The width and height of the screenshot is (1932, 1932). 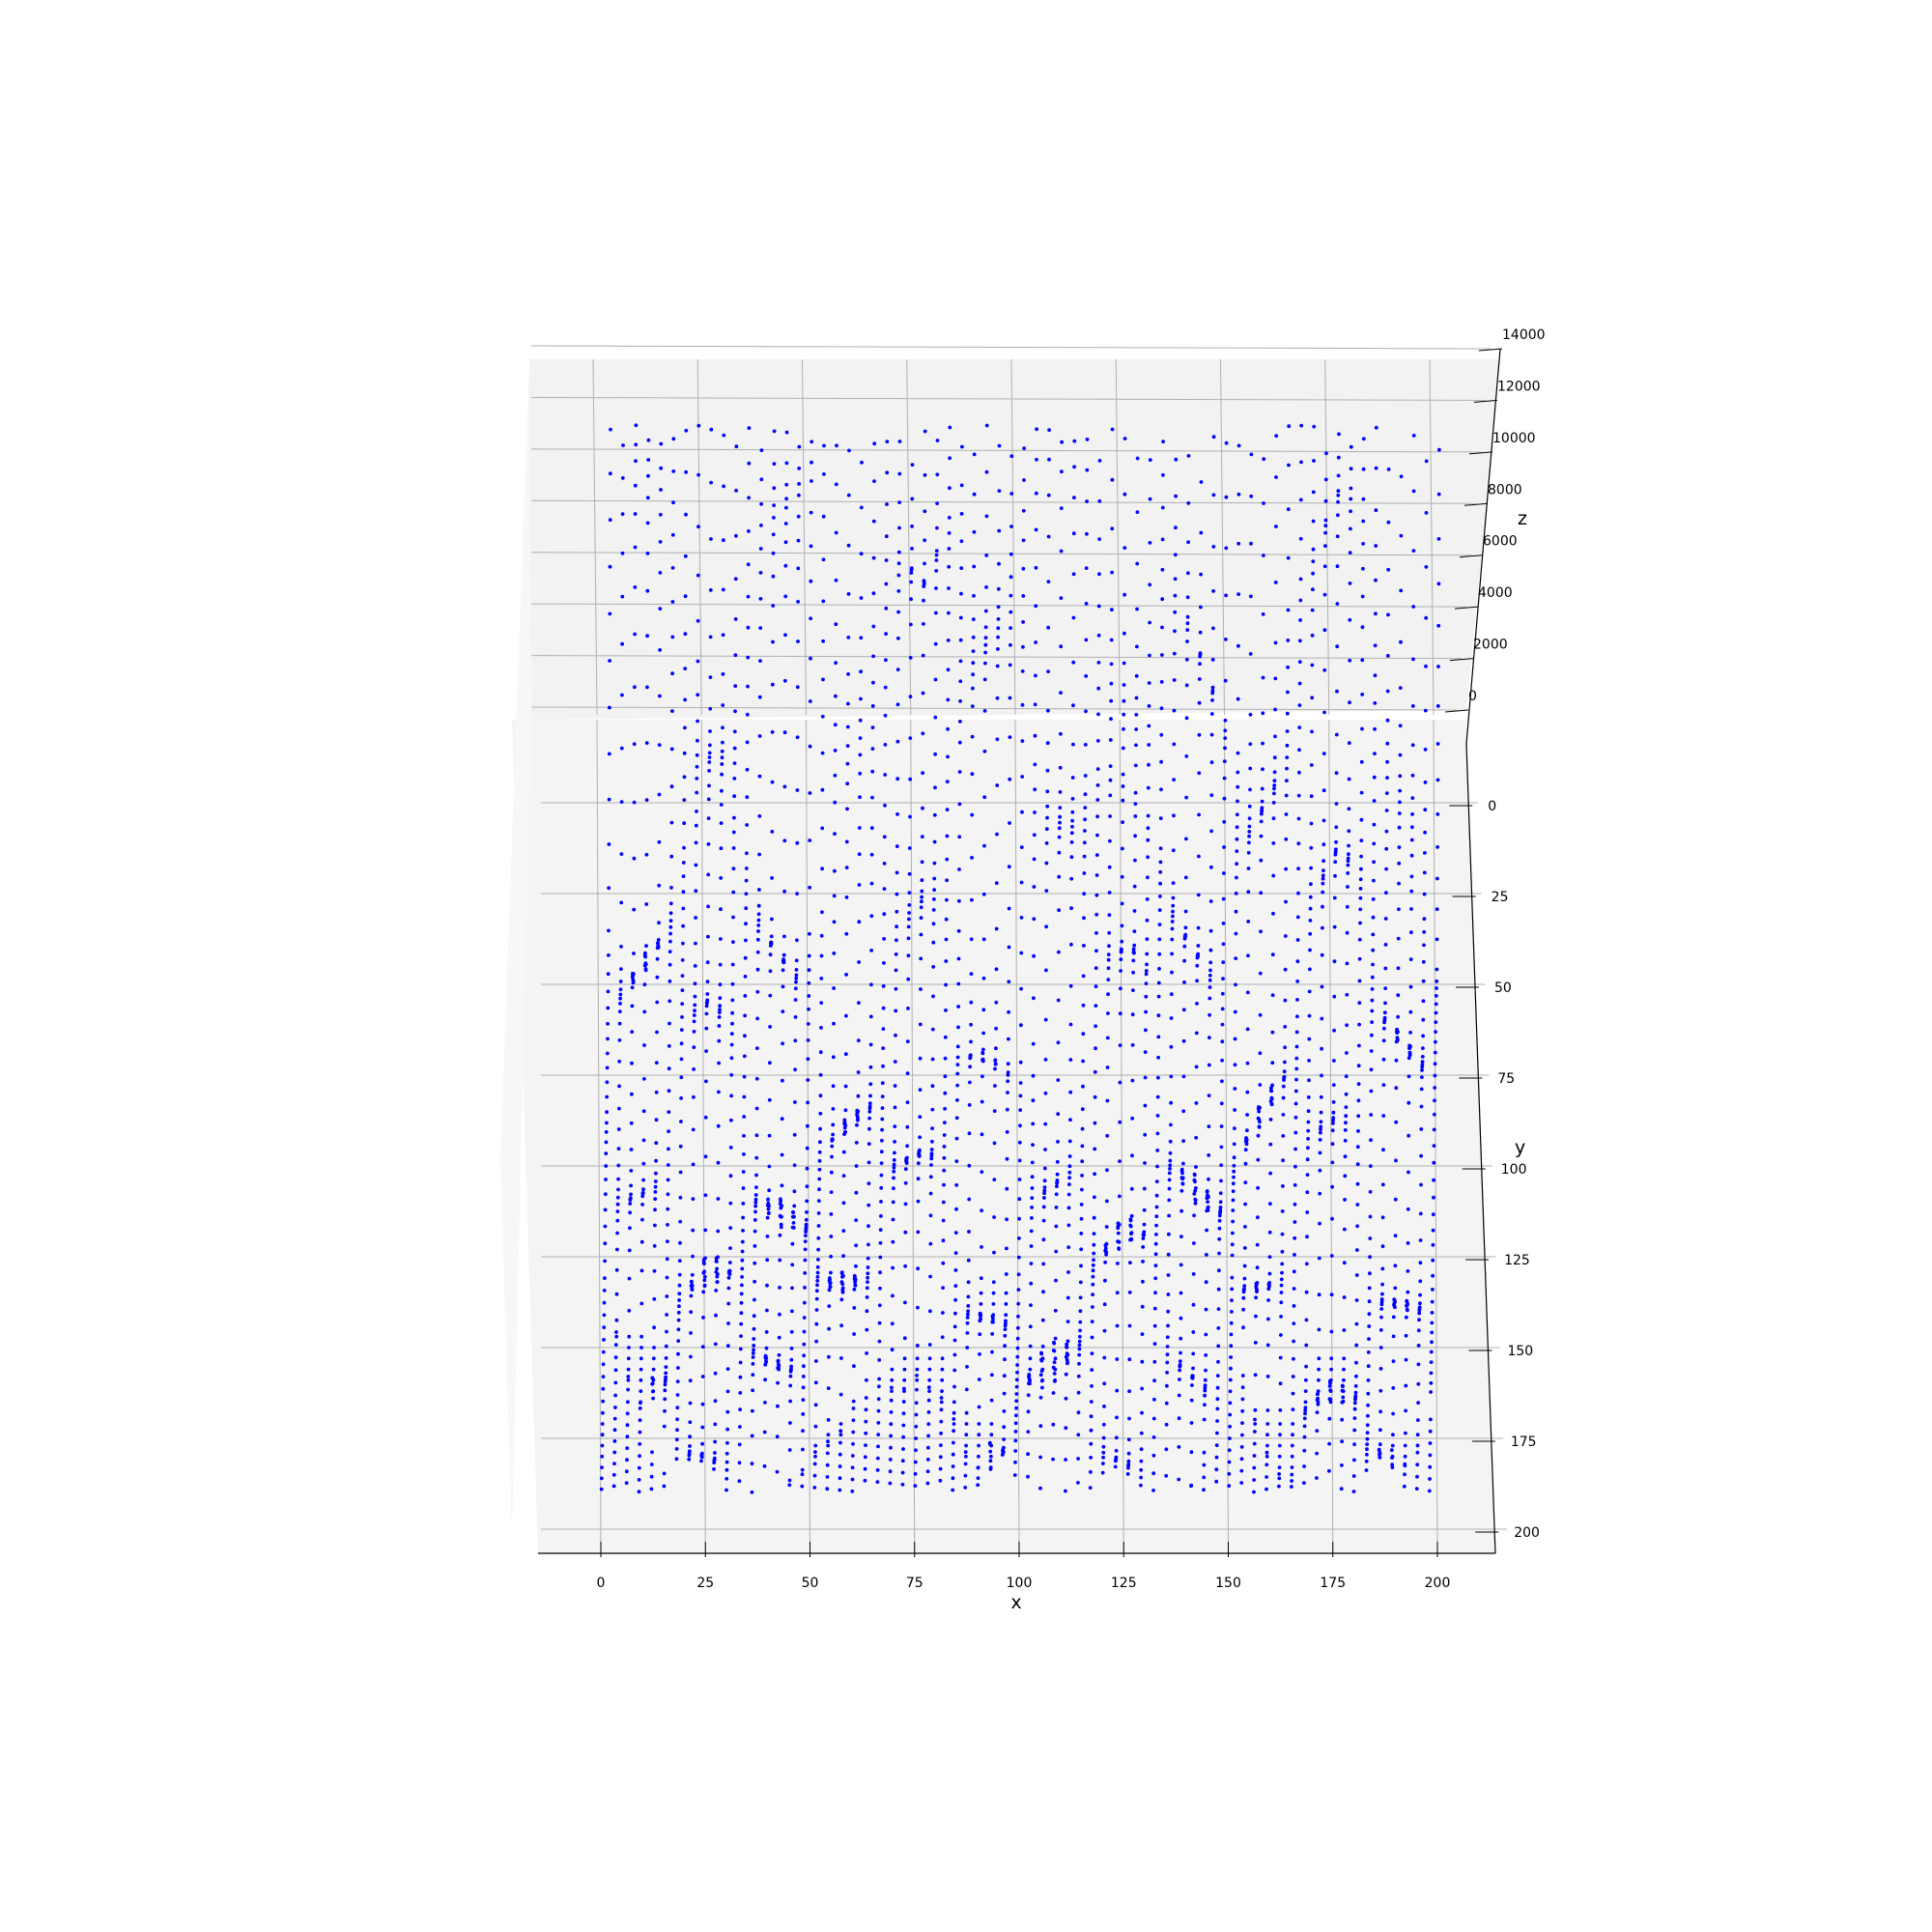 What do you see at coordinates (1006, 450) in the screenshot?
I see `z-gridline` at bounding box center [1006, 450].